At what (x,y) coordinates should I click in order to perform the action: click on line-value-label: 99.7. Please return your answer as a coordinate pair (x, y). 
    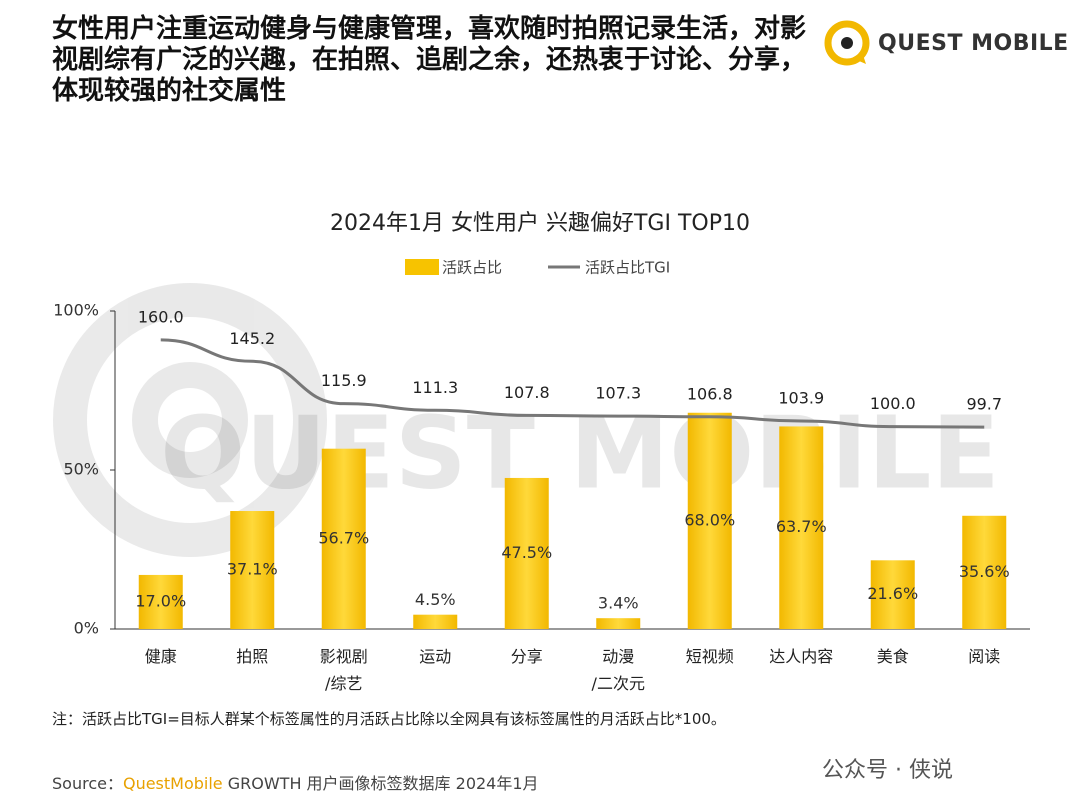
    Looking at the image, I should click on (984, 404).